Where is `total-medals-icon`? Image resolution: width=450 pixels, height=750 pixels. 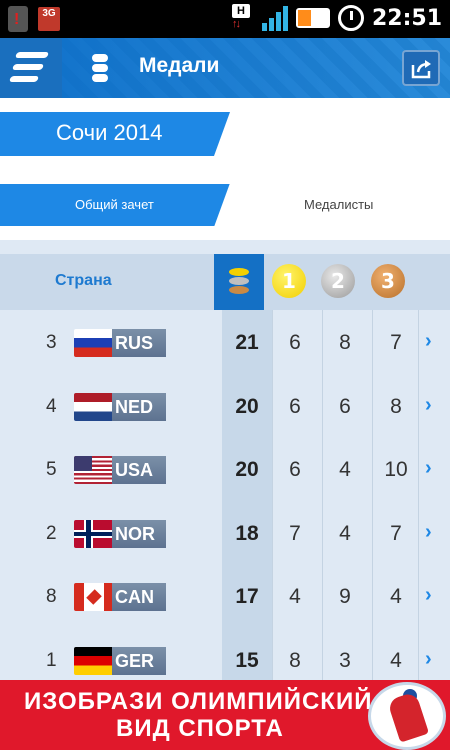
total-medals-icon is located at coordinates (239, 282).